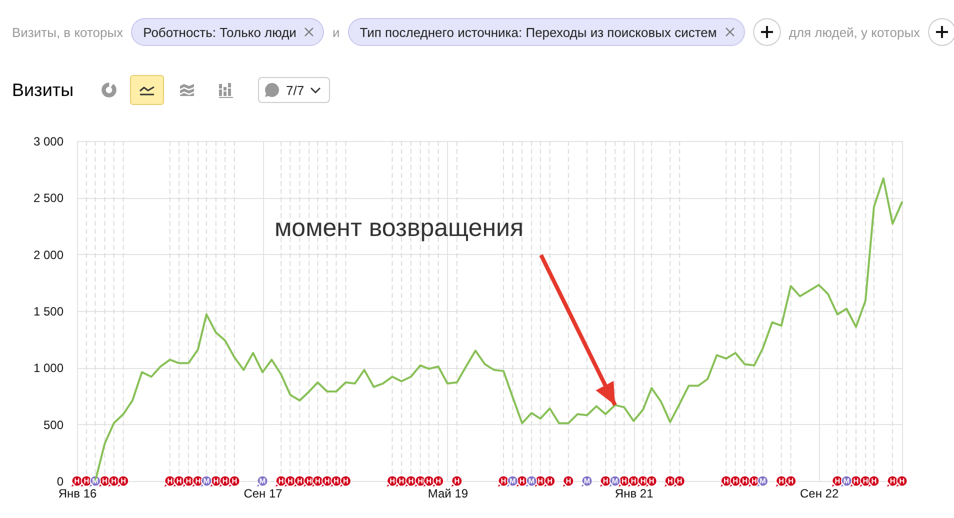 The width and height of the screenshot is (954, 518). I want to click on filter-tag: Роботность: Только люди, so click(227, 32).